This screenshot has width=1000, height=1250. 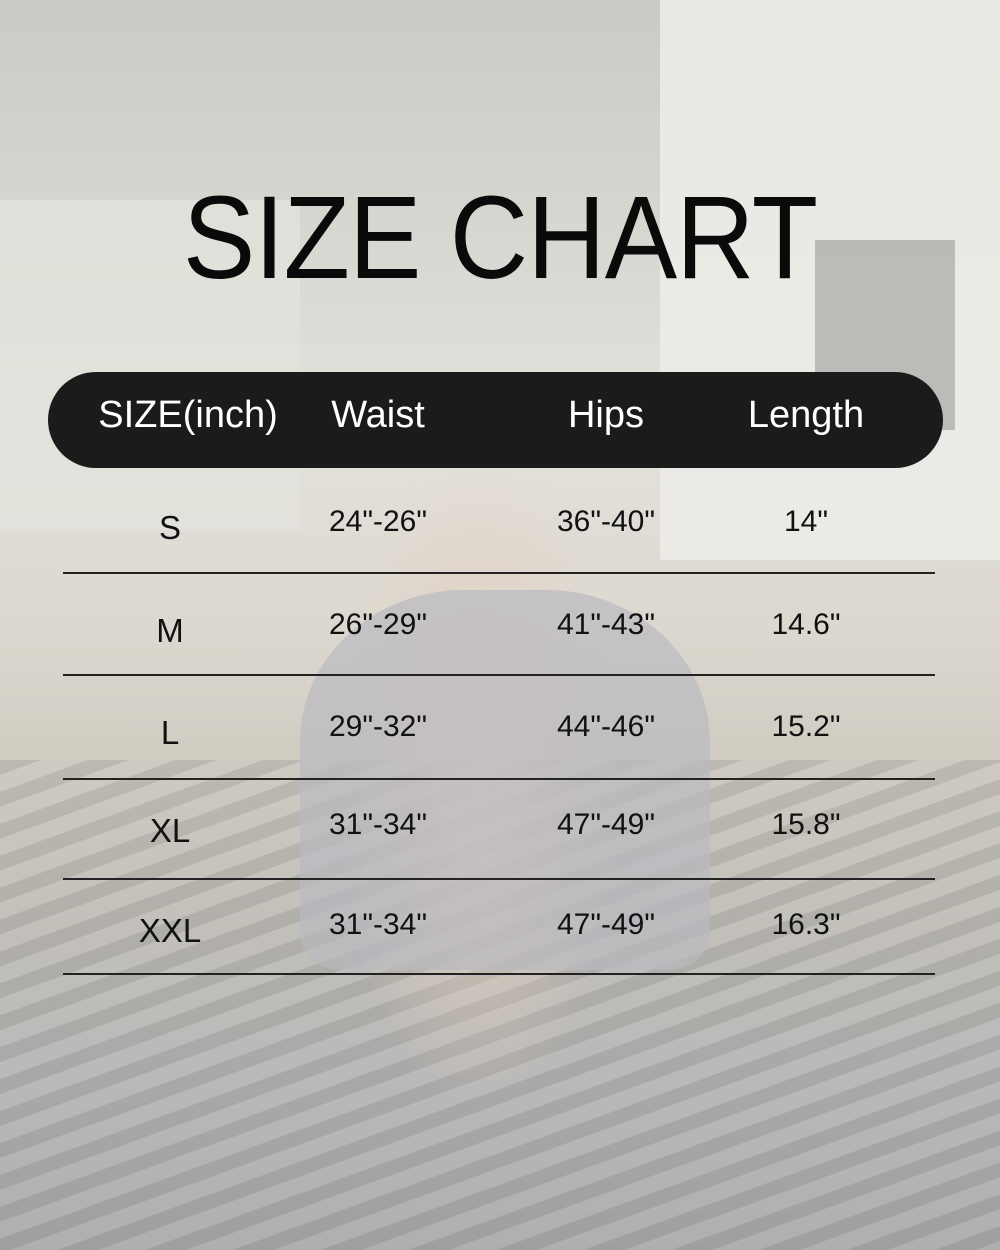 What do you see at coordinates (378, 521) in the screenshot?
I see `table-cell: 24"-26"` at bounding box center [378, 521].